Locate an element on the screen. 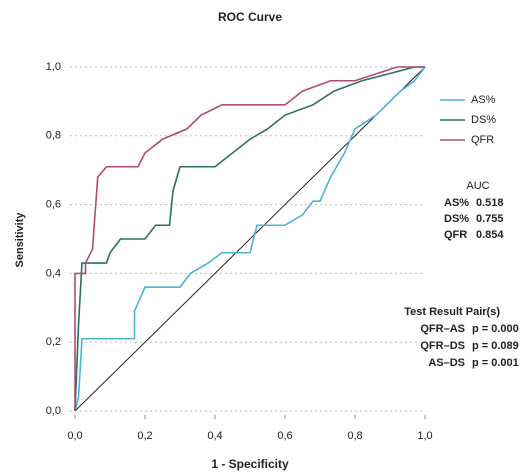 This screenshot has width=532, height=475. x-tick-label: 0,0 is located at coordinates (74, 436).